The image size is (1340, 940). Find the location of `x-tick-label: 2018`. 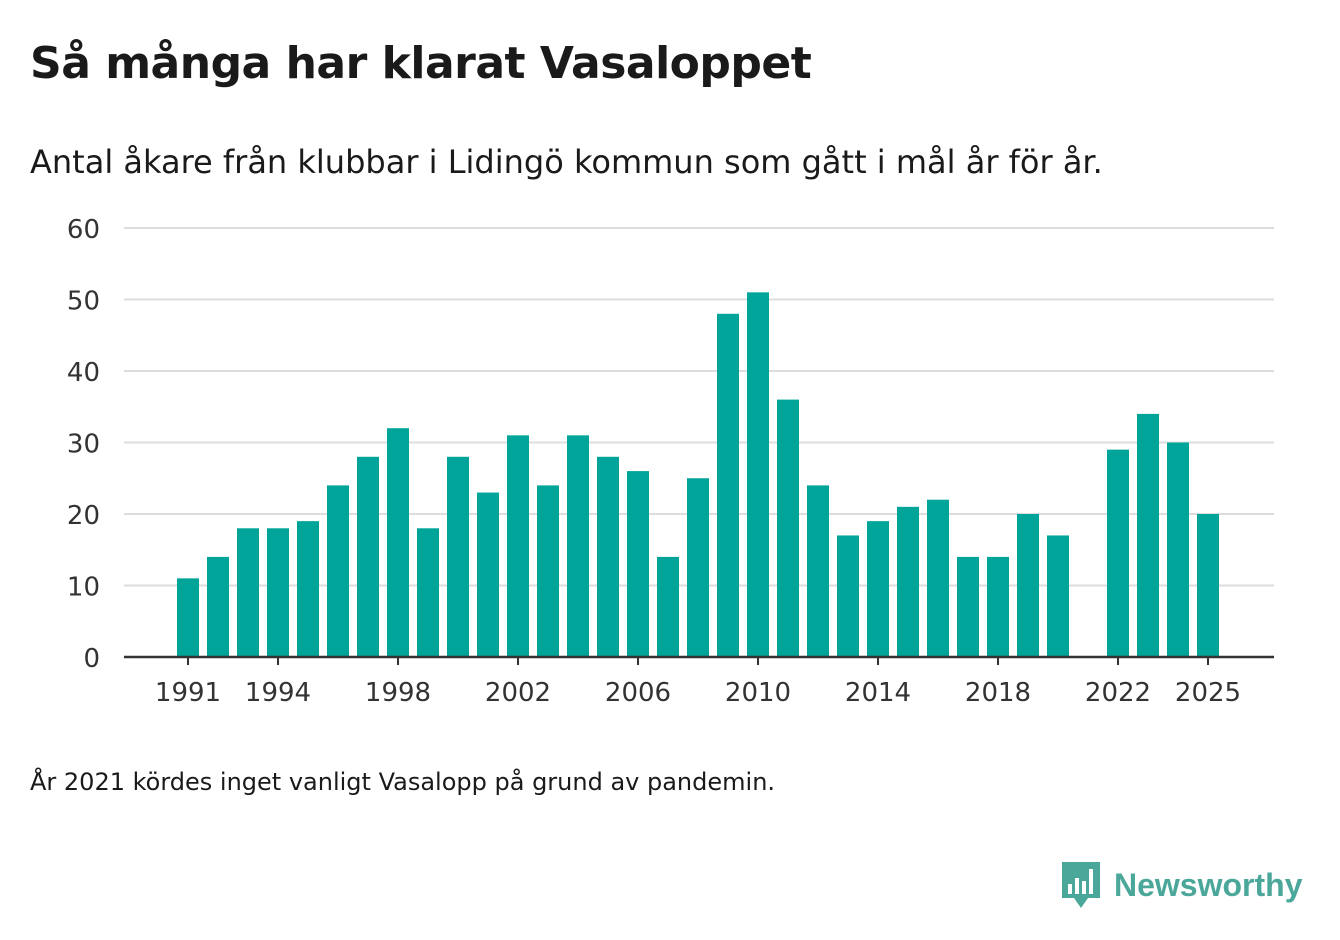

x-tick-label: 2018 is located at coordinates (998, 693).